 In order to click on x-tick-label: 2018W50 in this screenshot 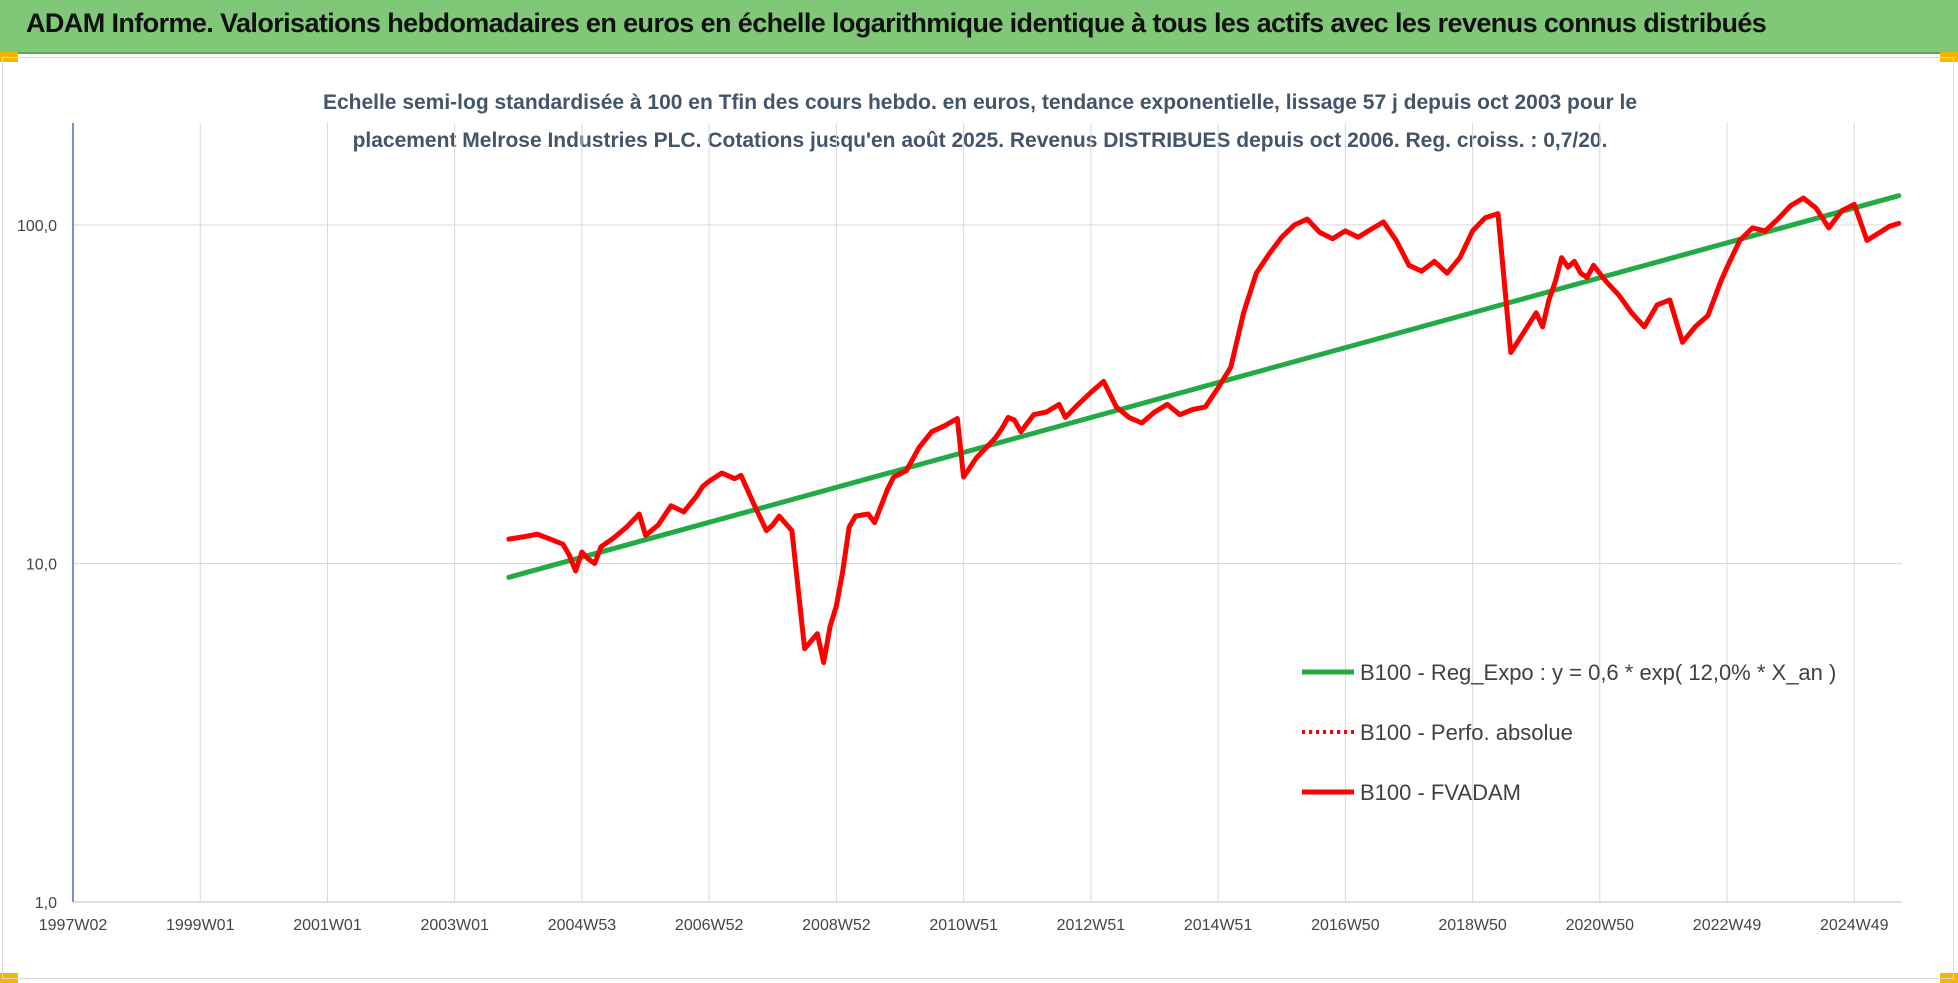, I will do `click(1472, 925)`.